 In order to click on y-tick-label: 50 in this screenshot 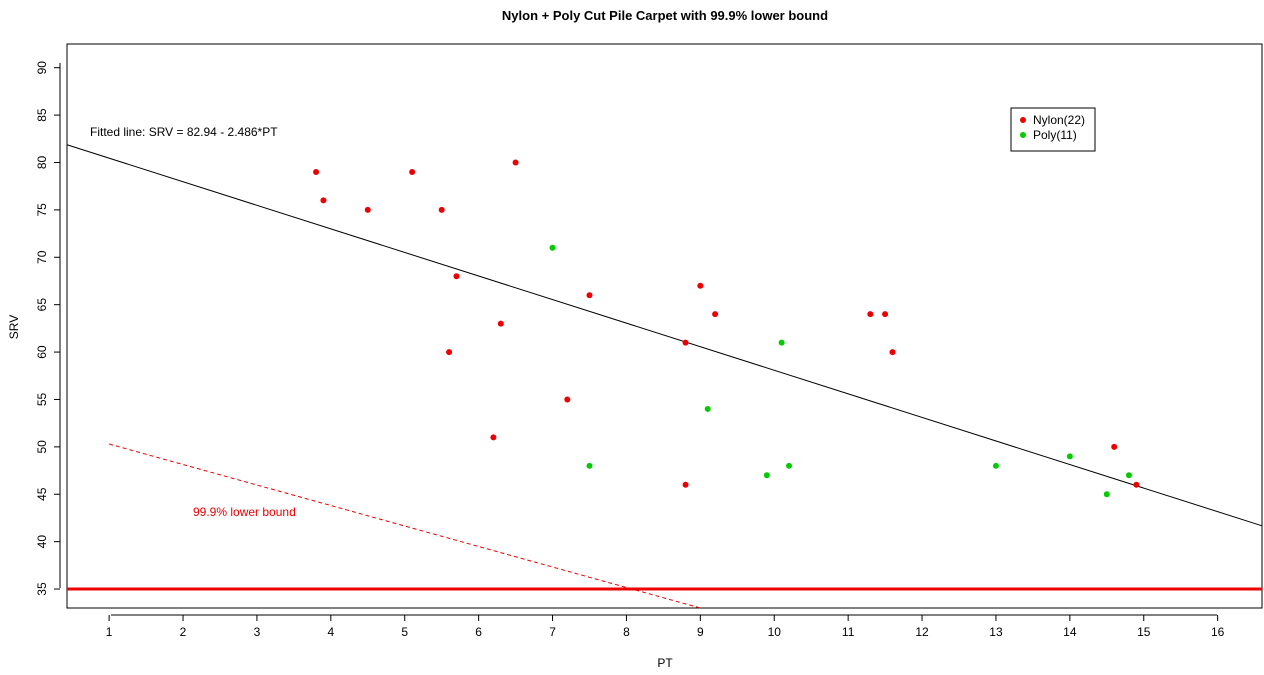, I will do `click(42, 447)`.